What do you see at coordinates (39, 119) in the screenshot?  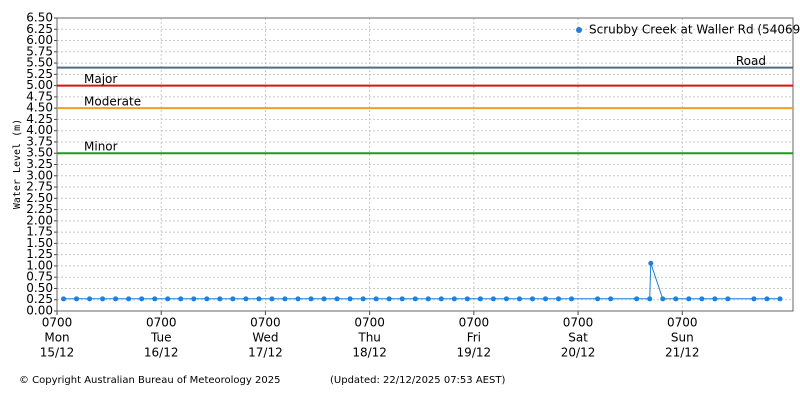 I see `y-tick-label: 4.25` at bounding box center [39, 119].